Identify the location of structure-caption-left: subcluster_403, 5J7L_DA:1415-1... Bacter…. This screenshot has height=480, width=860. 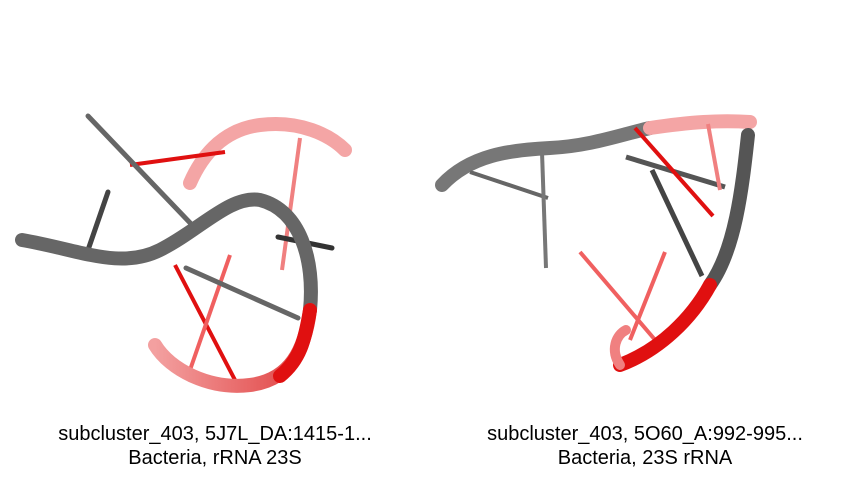
(215, 446).